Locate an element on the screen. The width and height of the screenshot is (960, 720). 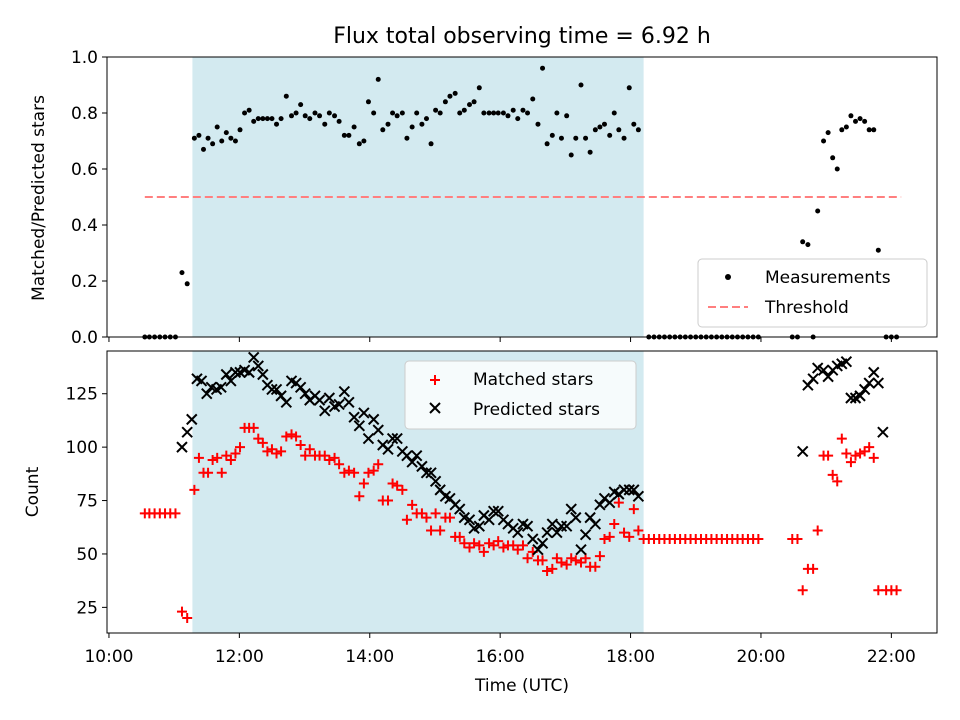
legend-matched-marker is located at coordinates (435, 380).